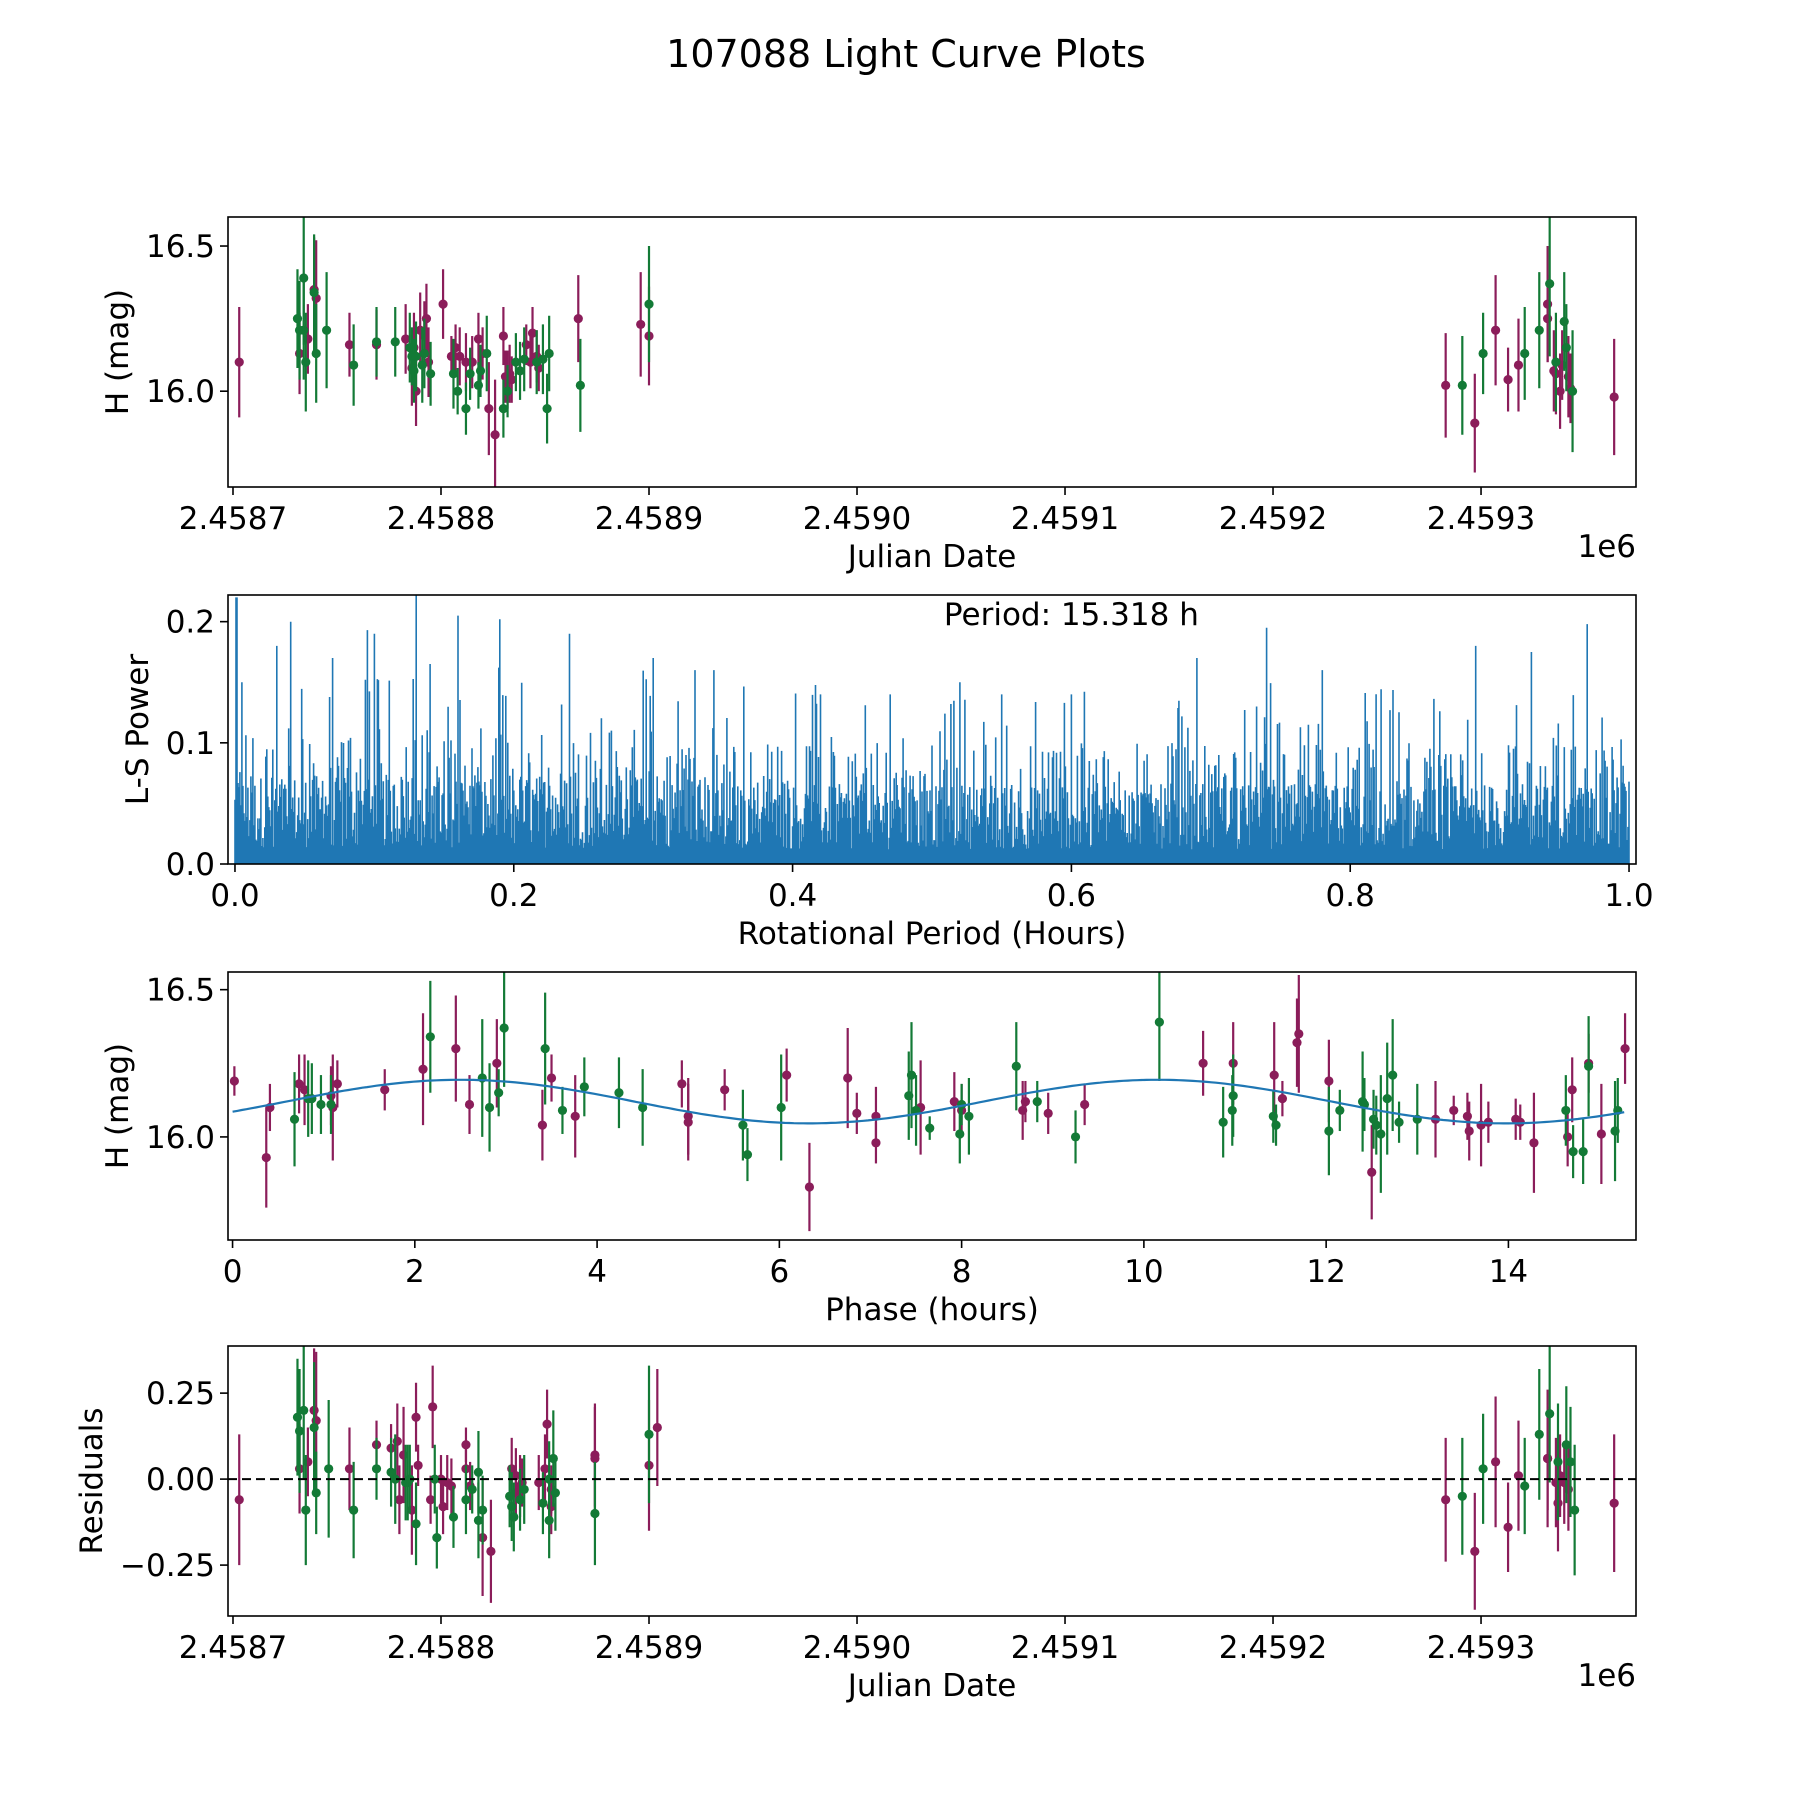 This screenshot has height=1800, width=1800. Describe the element at coordinates (932, 1481) in the screenshot. I see `residuals-axes-frame` at that location.